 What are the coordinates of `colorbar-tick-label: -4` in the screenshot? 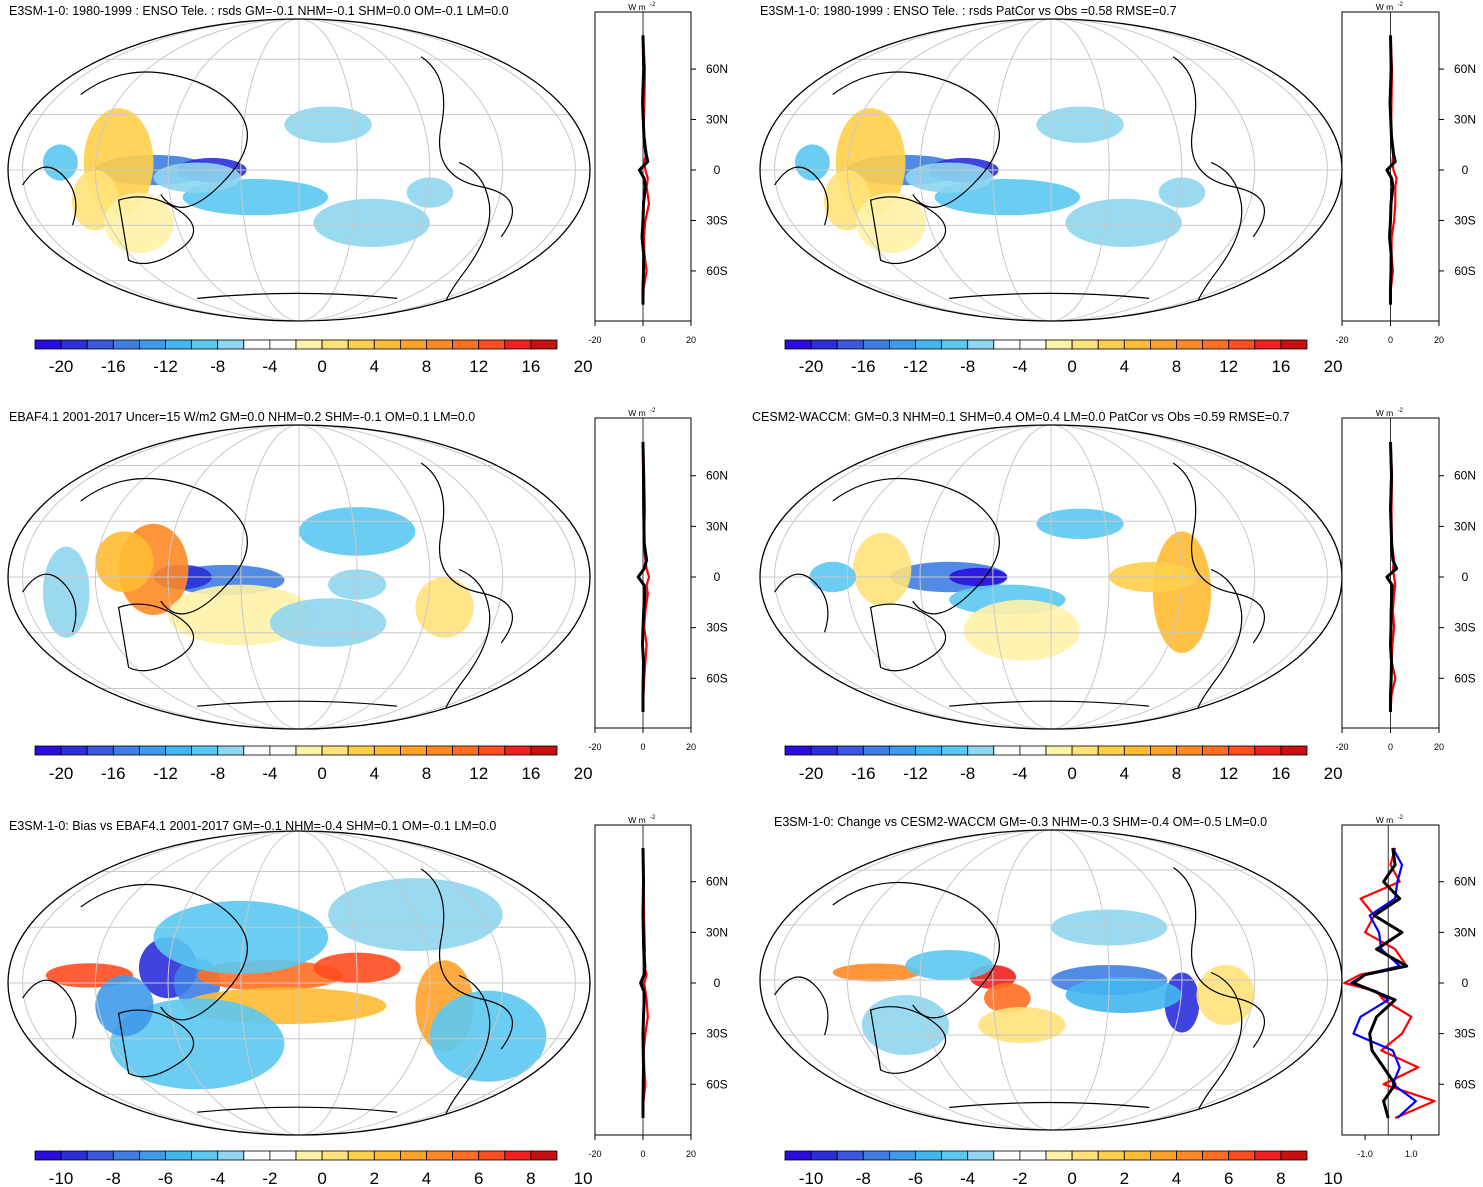 It's located at (217, 1178).